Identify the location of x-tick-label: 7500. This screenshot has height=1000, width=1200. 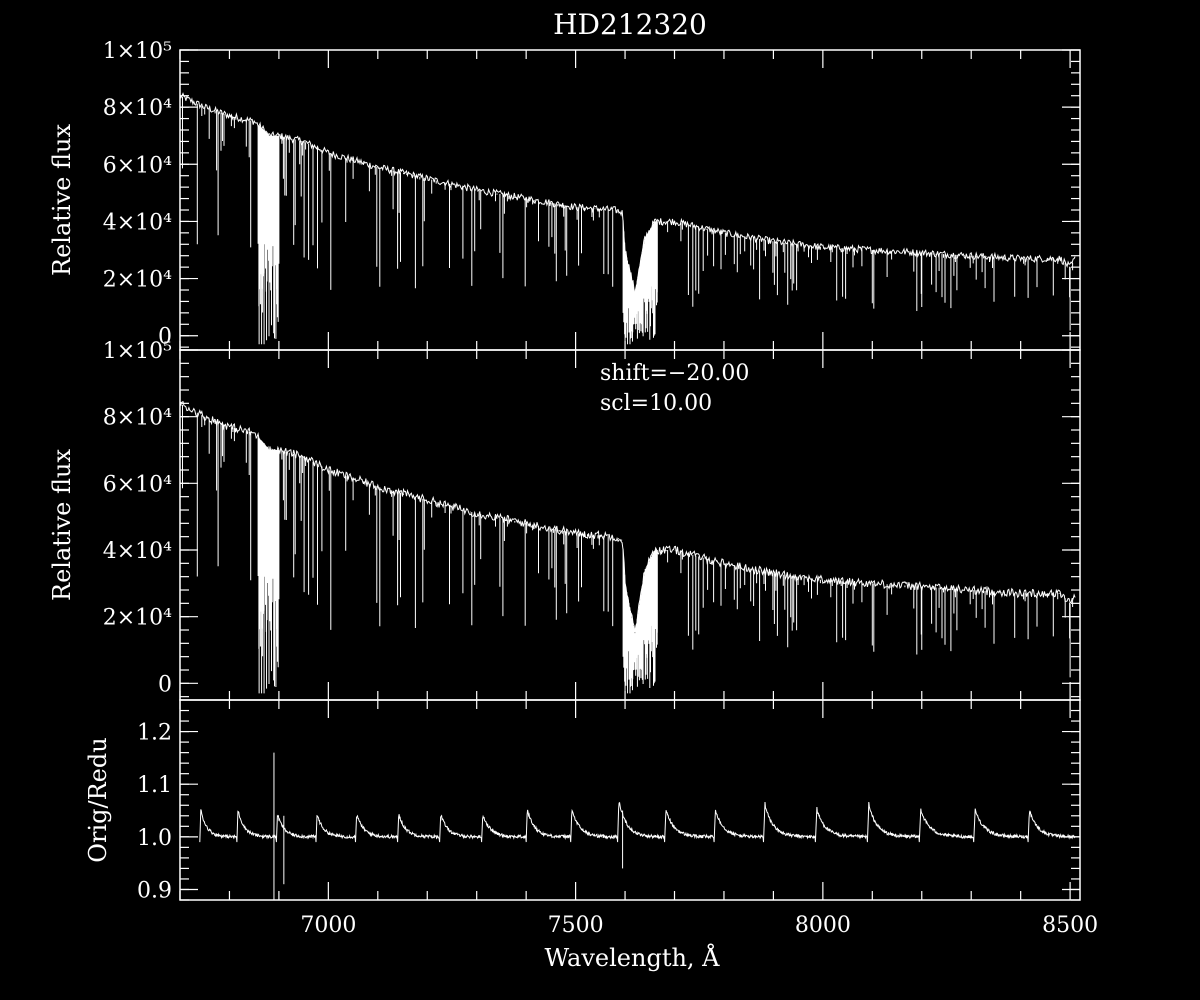
(576, 925).